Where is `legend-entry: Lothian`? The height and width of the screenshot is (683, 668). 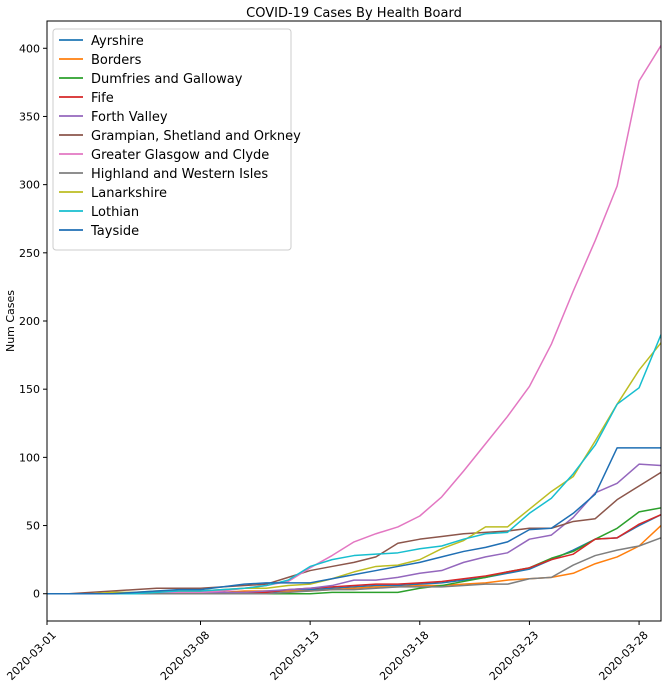 legend-entry: Lothian is located at coordinates (115, 212).